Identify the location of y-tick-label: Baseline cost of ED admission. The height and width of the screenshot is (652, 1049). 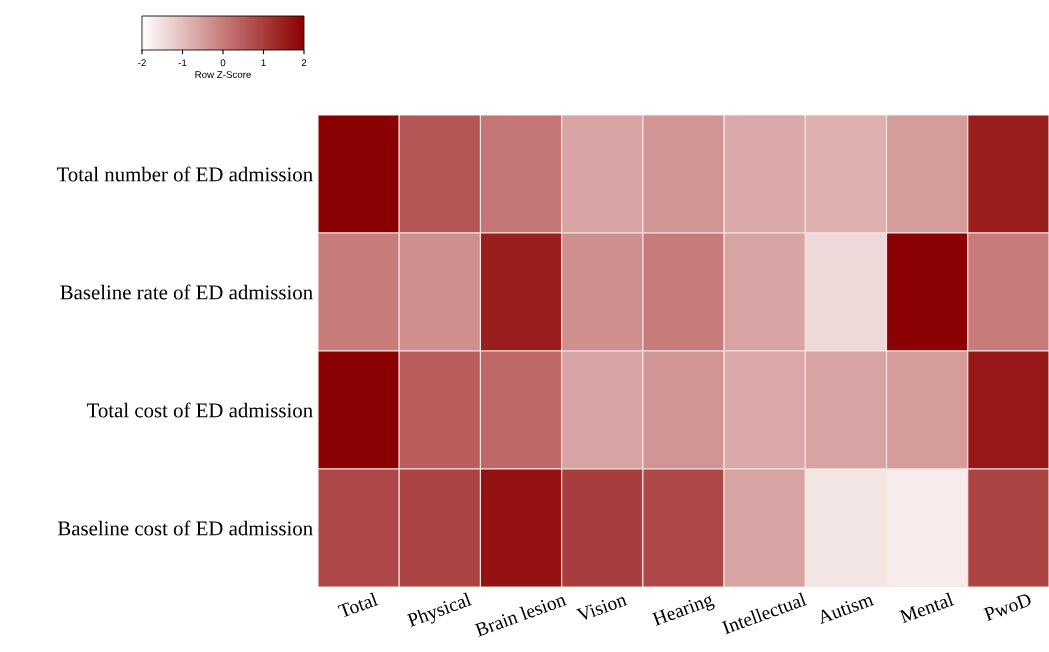
(185, 528).